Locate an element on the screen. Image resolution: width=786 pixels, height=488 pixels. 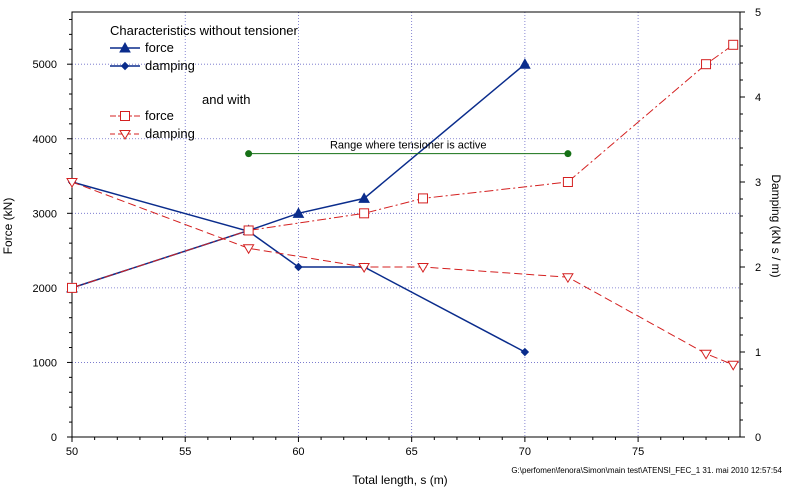
range-end-point is located at coordinates (568, 154).